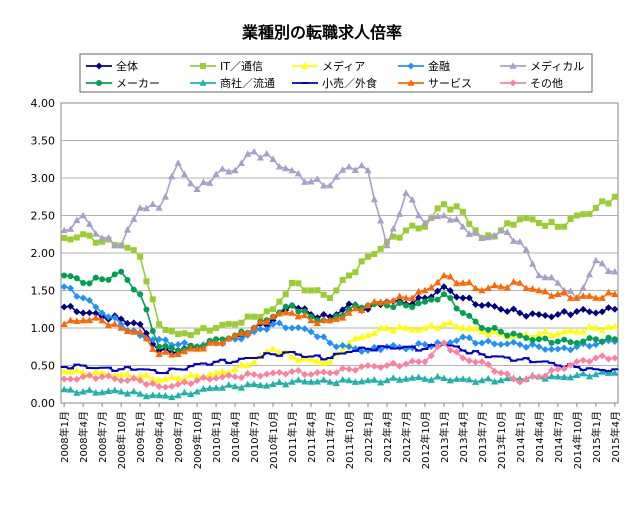  I want to click on legend-item: メディア, so click(328, 66).